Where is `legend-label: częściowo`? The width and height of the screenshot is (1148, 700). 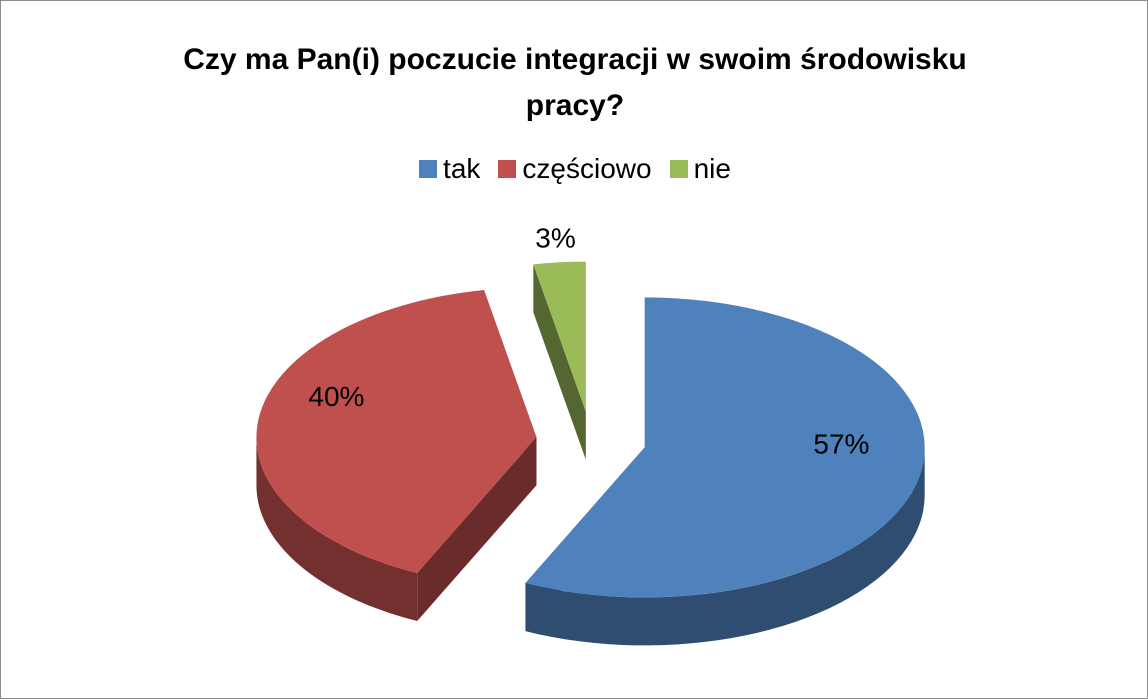
legend-label: częściowo is located at coordinates (587, 168).